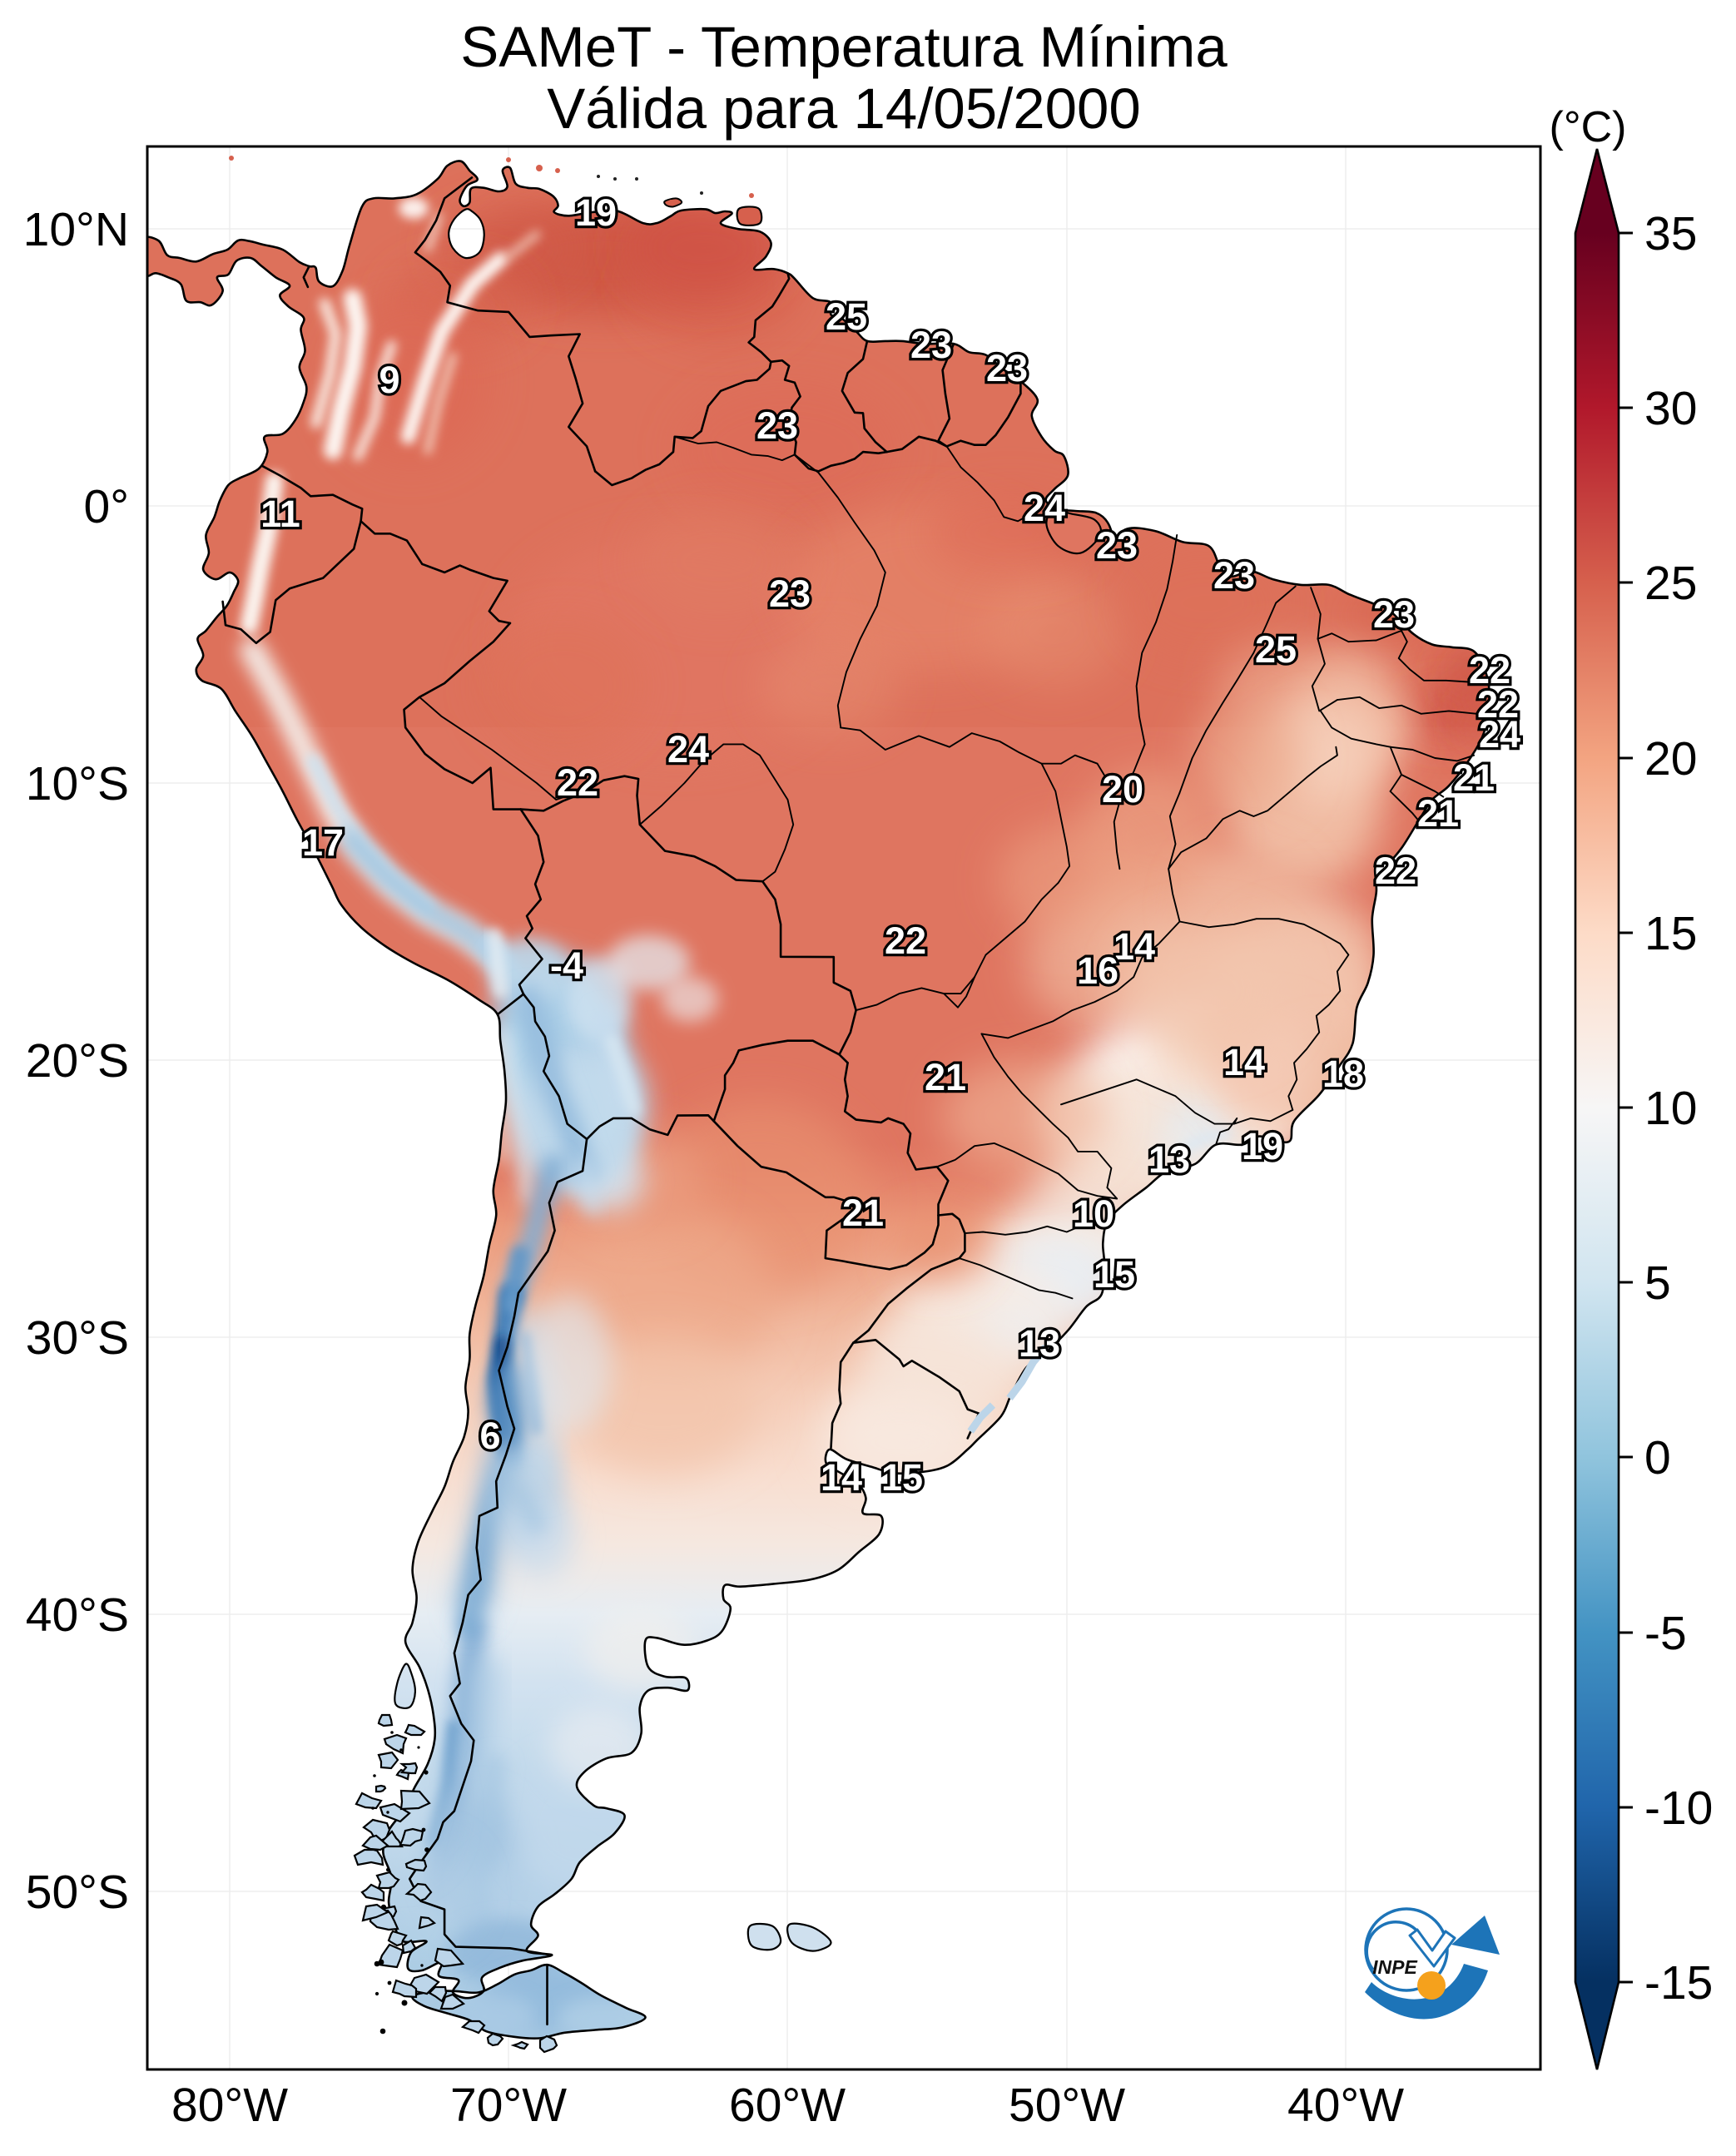 The image size is (1736, 2156). What do you see at coordinates (77, 1061) in the screenshot?
I see `svg-text: 20°S` at bounding box center [77, 1061].